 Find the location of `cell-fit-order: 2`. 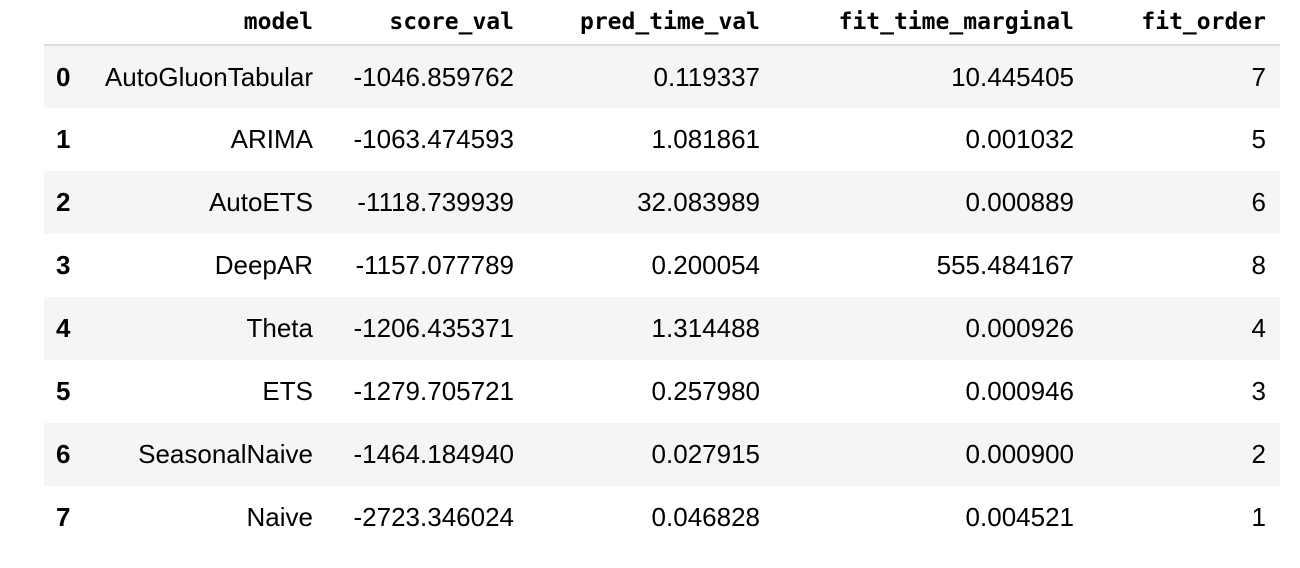

cell-fit-order: 2 is located at coordinates (1258, 454).